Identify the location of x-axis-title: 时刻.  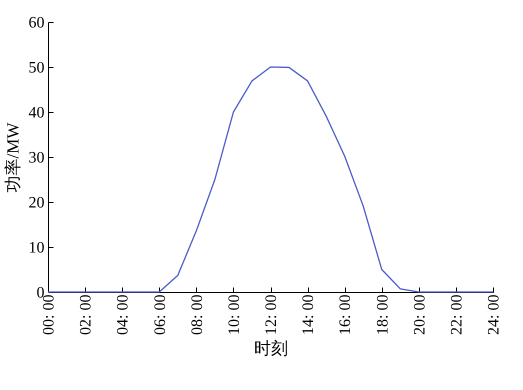
(271, 348).